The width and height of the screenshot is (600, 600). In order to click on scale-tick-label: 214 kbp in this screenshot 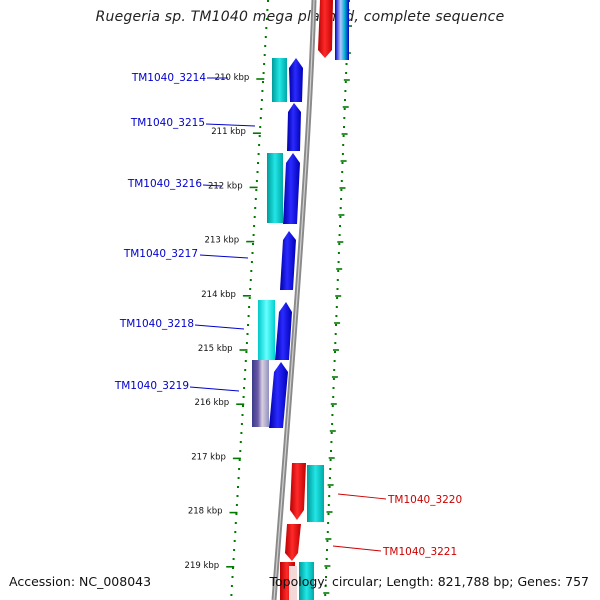, I will do `click(218, 295)`.